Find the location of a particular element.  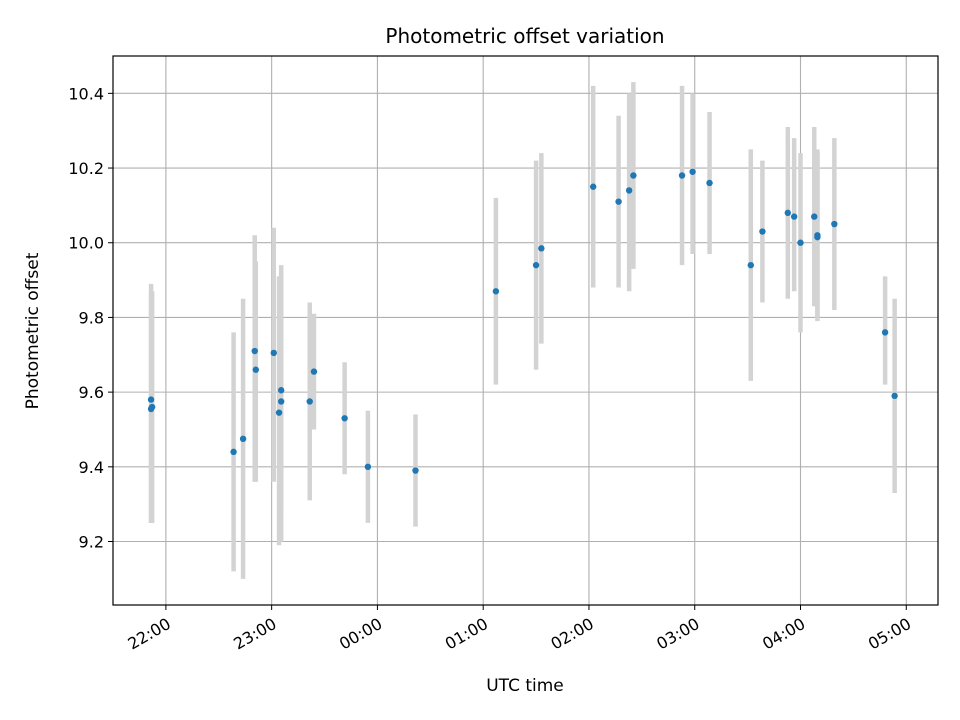

y-tick-label: 10.0 is located at coordinates (86, 243).